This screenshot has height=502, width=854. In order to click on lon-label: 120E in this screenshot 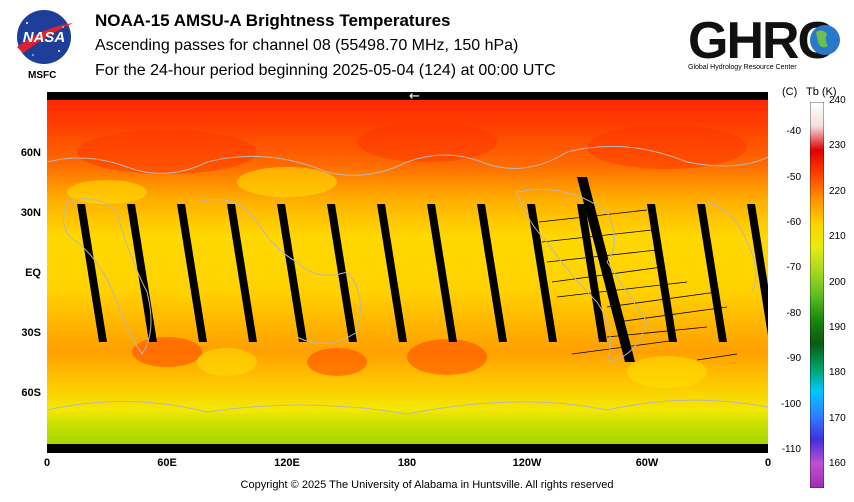, I will do `click(287, 463)`.